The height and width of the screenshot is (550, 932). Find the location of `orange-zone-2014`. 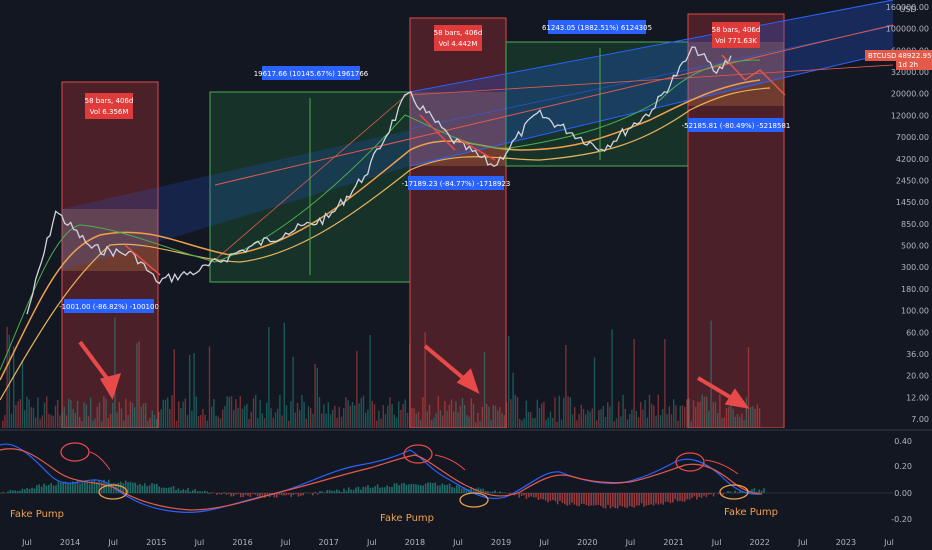

orange-zone-2014 is located at coordinates (110, 240).